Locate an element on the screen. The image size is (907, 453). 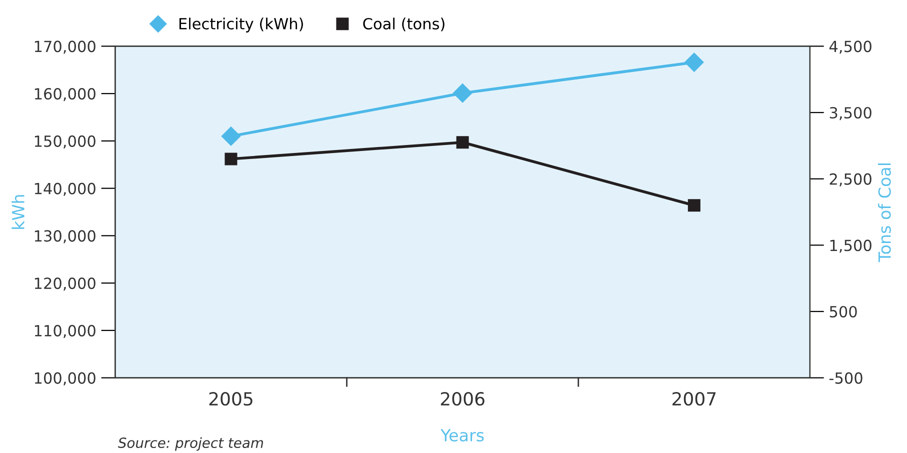
y2-tick-label: 1,500 is located at coordinates (851, 246).